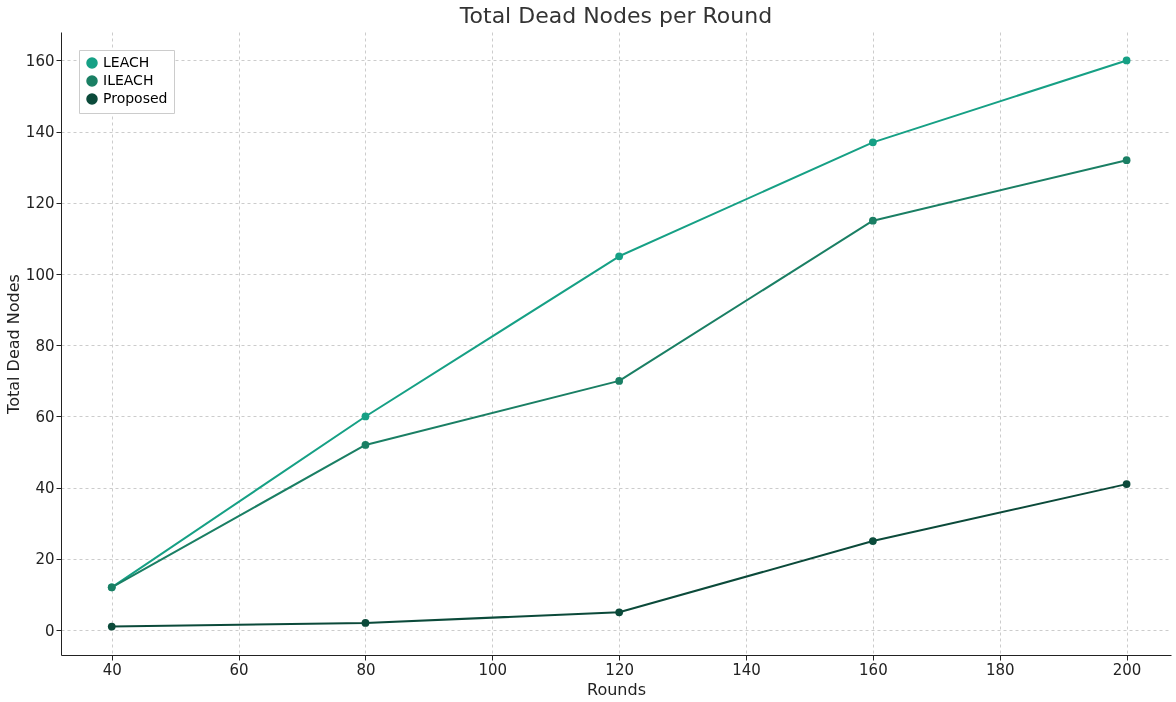 This screenshot has height=702, width=1176. I want to click on y-tick-label: 100, so click(40, 274).